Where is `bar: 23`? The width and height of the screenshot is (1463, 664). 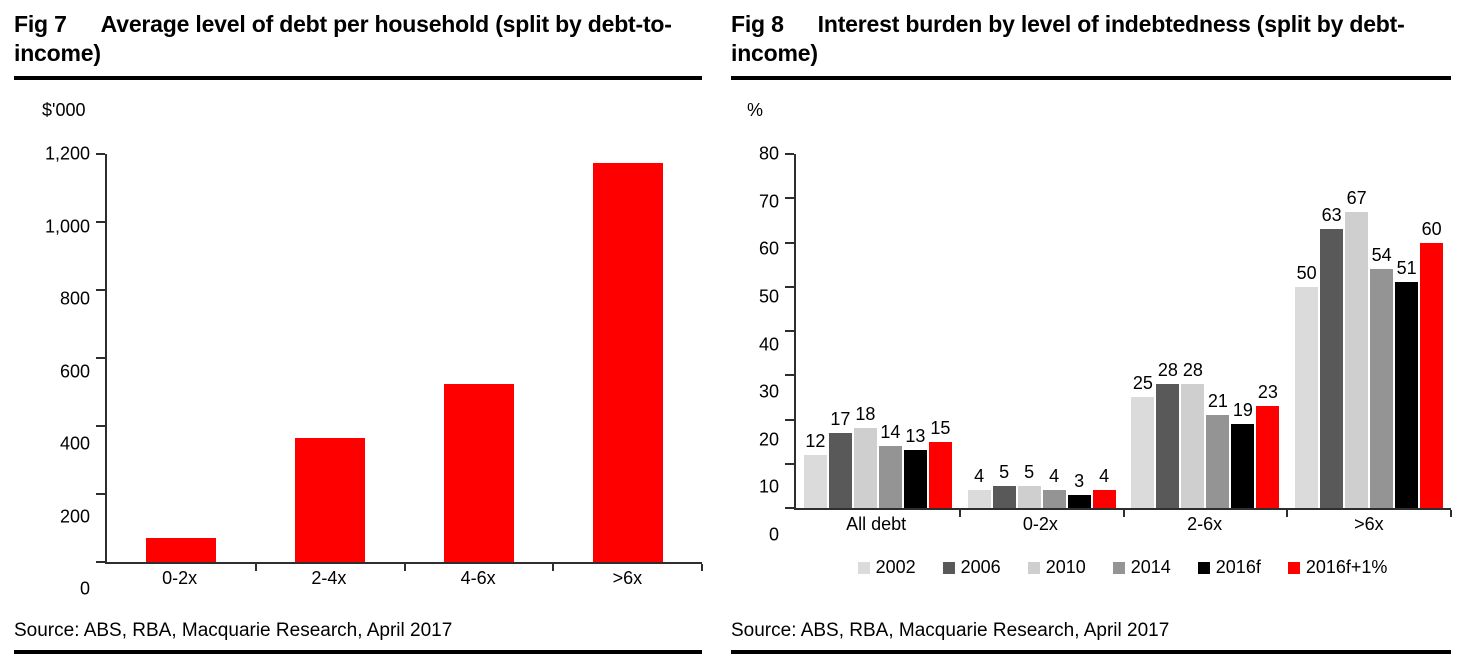
bar: 23 is located at coordinates (1268, 445).